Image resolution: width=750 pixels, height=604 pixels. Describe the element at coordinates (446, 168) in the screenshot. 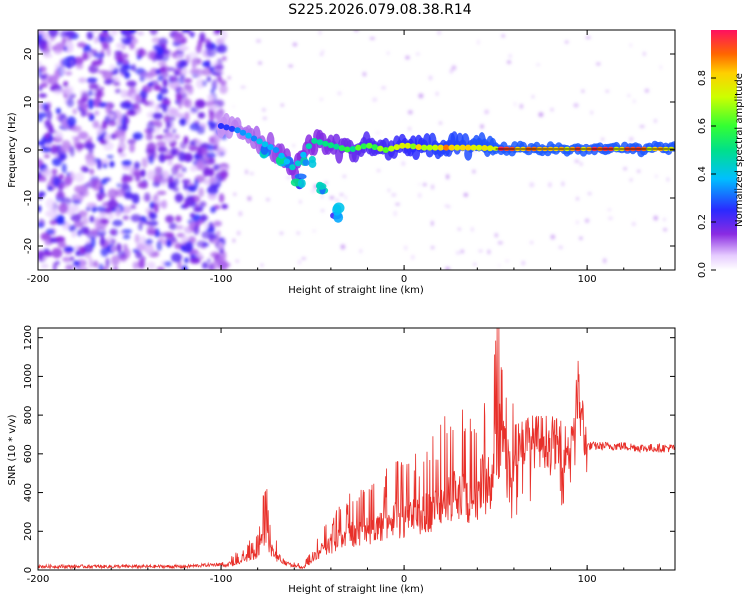

I see `spectrogram-ridge` at that location.